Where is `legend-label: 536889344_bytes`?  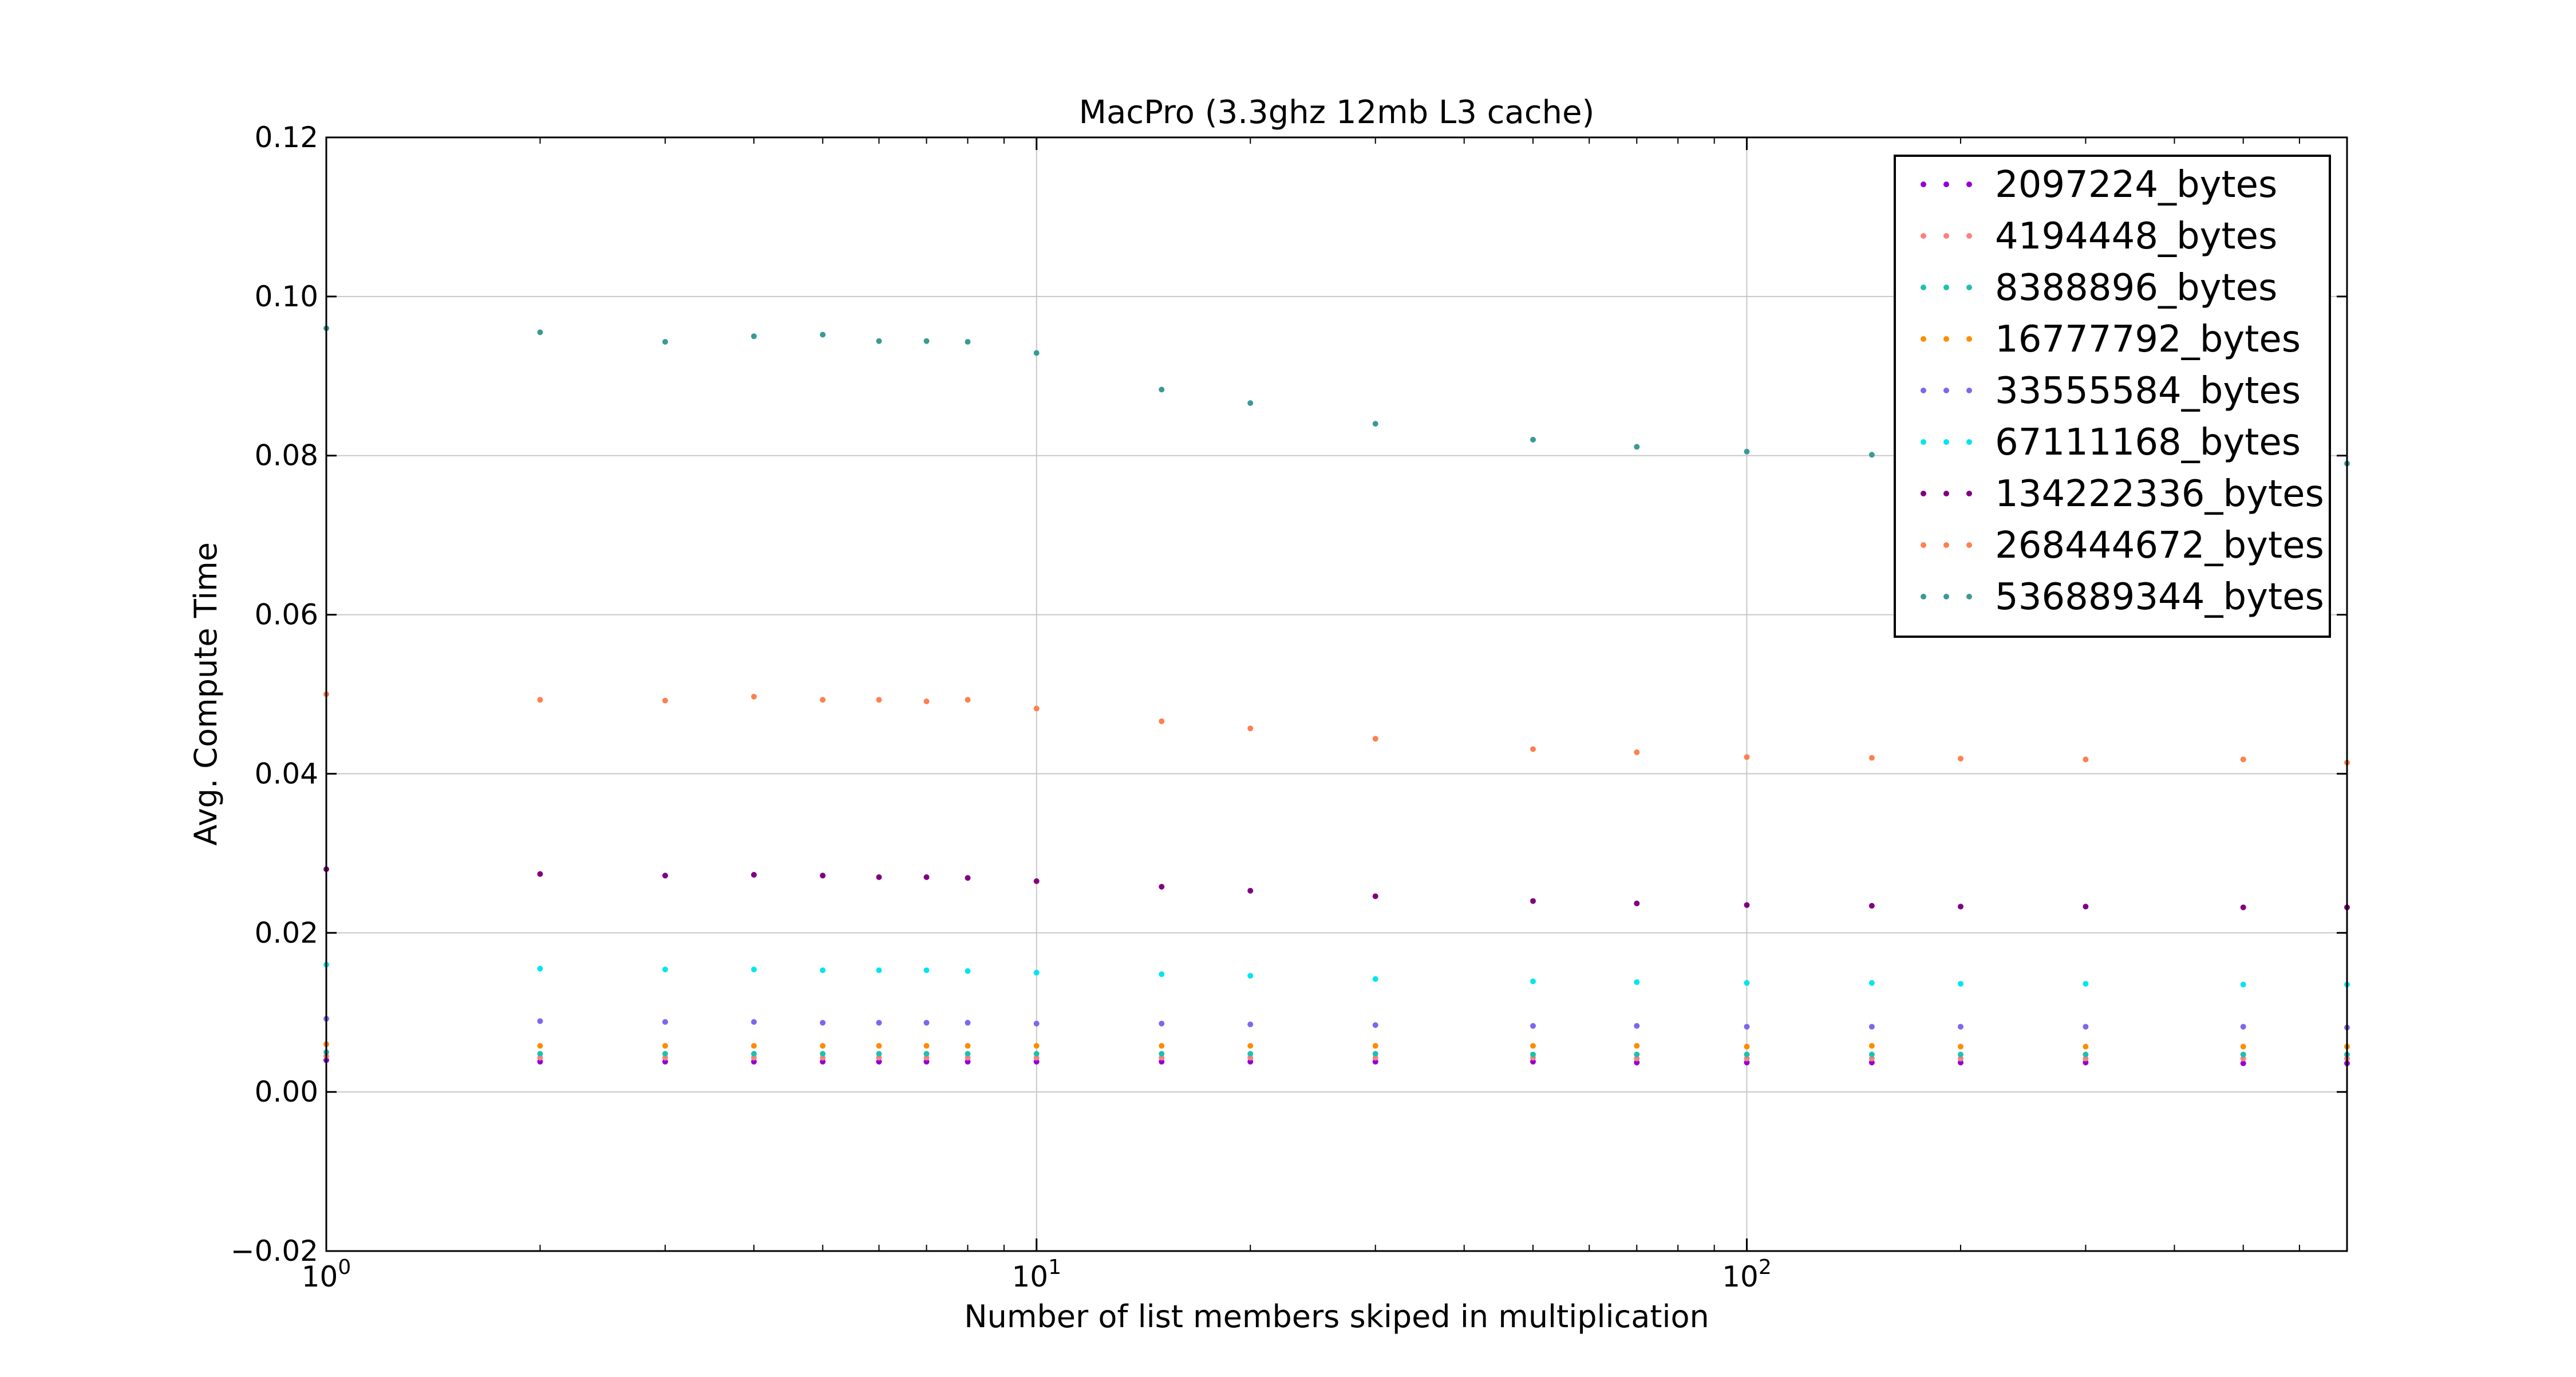
legend-label: 536889344_bytes is located at coordinates (2159, 597).